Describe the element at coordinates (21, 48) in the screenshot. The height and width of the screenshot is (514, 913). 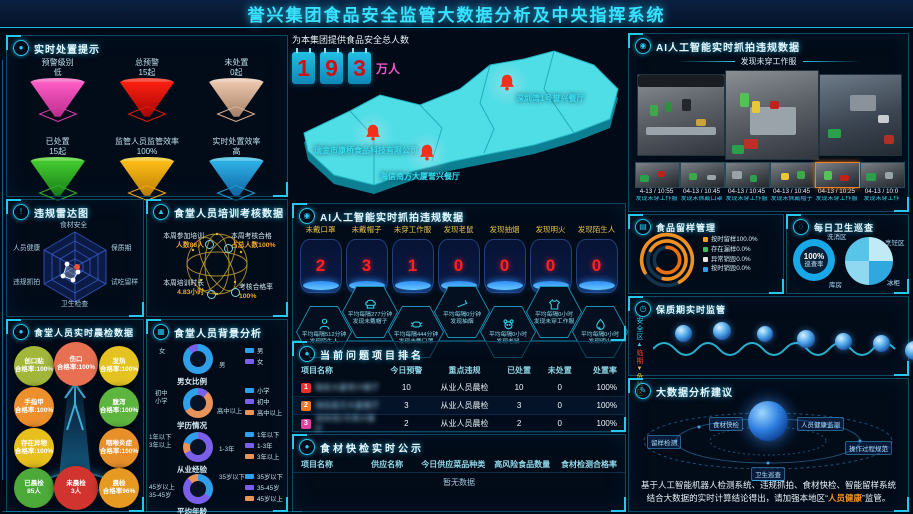
I see `bell-icon: ●` at that location.